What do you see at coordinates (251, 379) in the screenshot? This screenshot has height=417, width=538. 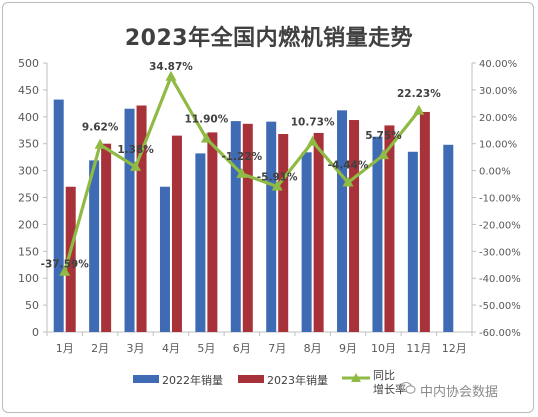 I see `legend-swatch-2023` at bounding box center [251, 379].